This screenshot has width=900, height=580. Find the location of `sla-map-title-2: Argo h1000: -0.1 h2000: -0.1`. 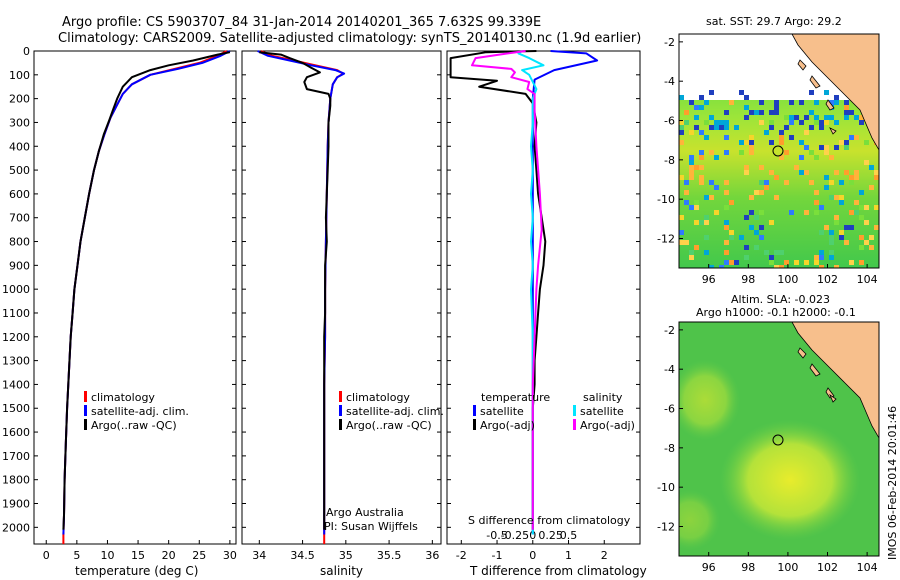

sla-map-title-2: Argo h1000: -0.1 h2000: -0.1 is located at coordinates (776, 312).